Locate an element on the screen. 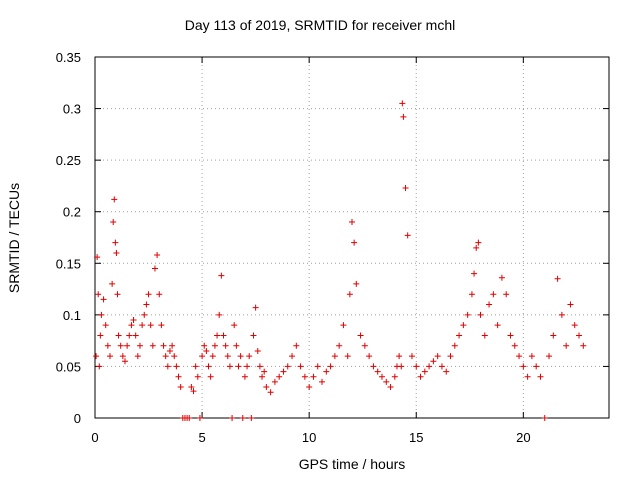 This screenshot has height=480, width=640. x-tick-label: 10 is located at coordinates (309, 437).